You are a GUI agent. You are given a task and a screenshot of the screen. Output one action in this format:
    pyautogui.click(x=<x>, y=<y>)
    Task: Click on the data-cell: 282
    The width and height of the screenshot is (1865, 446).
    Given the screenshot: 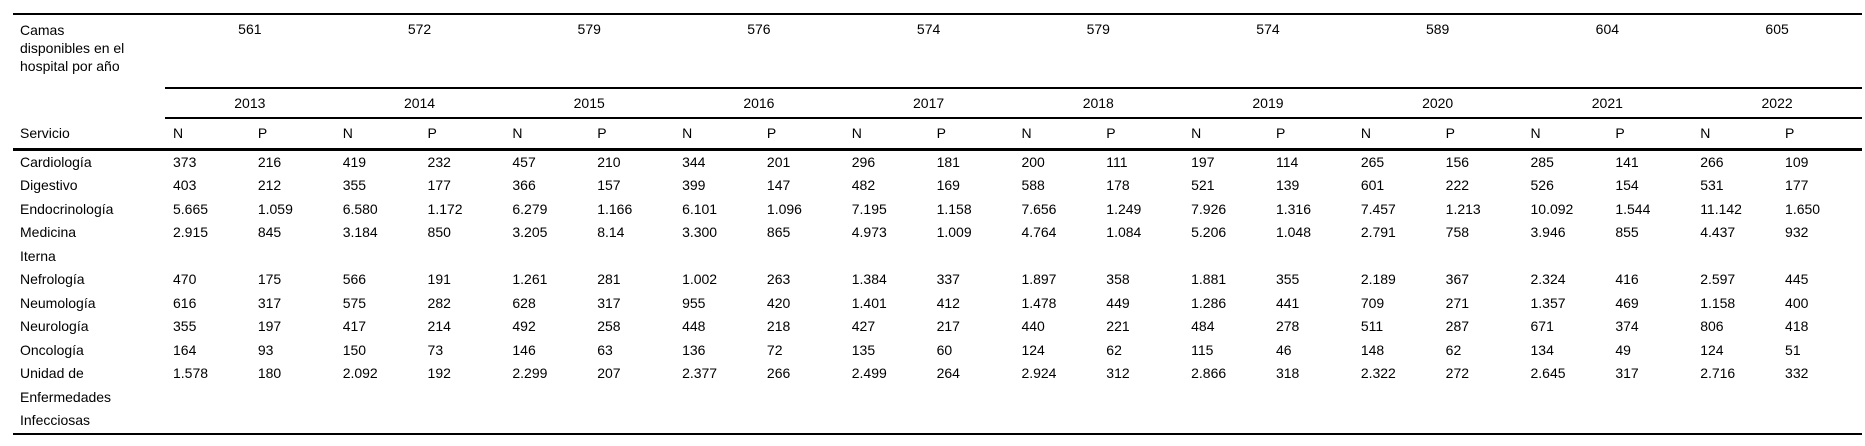 What is the action you would take?
    pyautogui.click(x=439, y=302)
    